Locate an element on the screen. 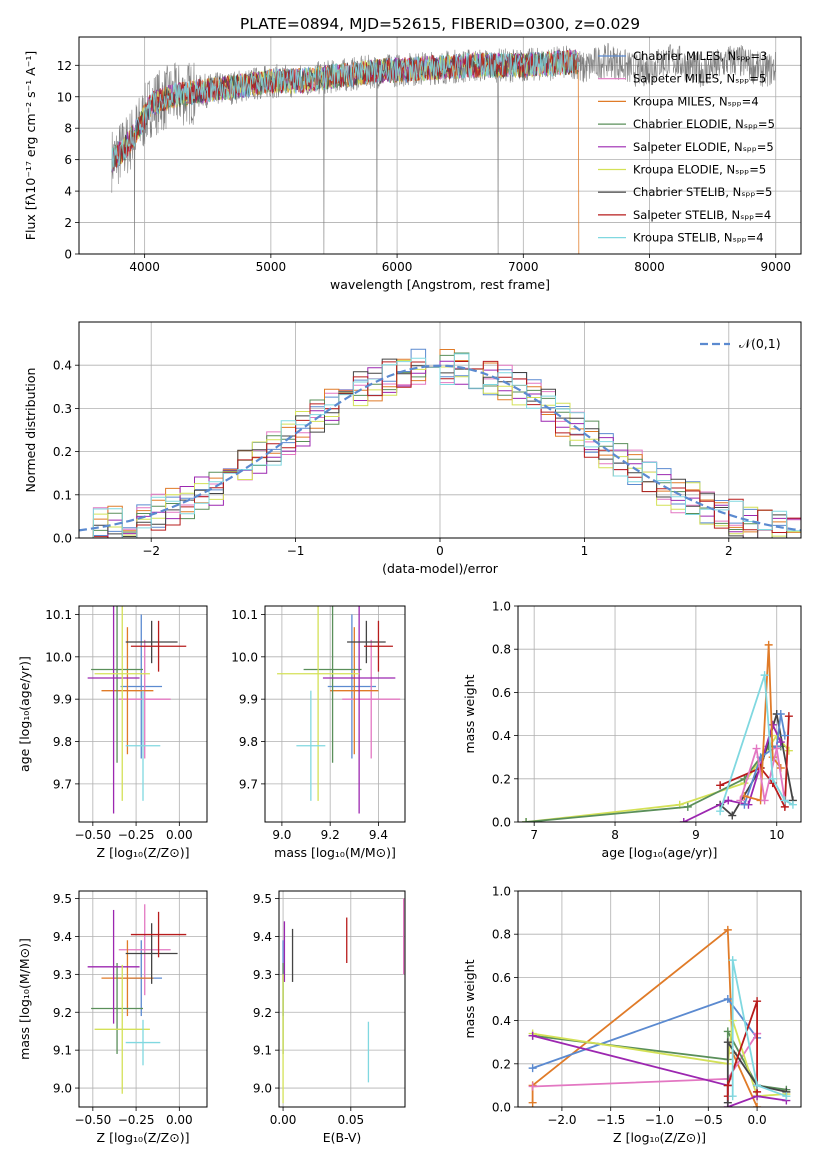 Image resolution: width=819 pixels, height=1170 pixels. legend-label: Salpeter MILES, Nₛₚₚ=5 is located at coordinates (699, 79).